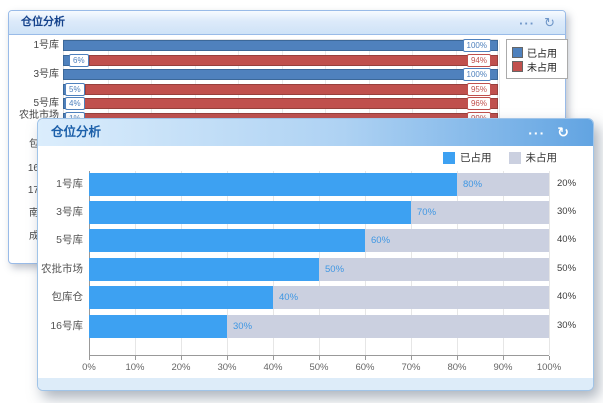 The height and width of the screenshot is (403, 603). What do you see at coordinates (89, 367) in the screenshot?
I see `x-tick-label: 0%` at bounding box center [89, 367].